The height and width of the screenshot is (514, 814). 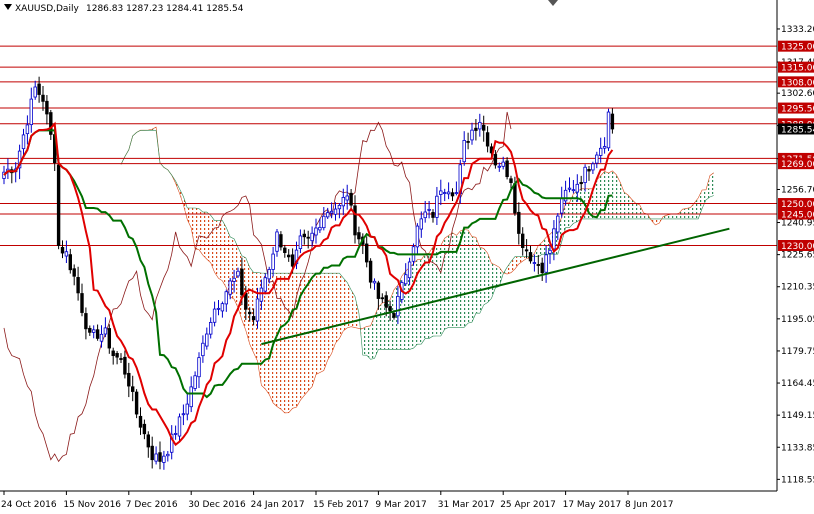 What do you see at coordinates (466, 505) in the screenshot?
I see `x-tick-label: 31 Mar 2017` at bounding box center [466, 505].